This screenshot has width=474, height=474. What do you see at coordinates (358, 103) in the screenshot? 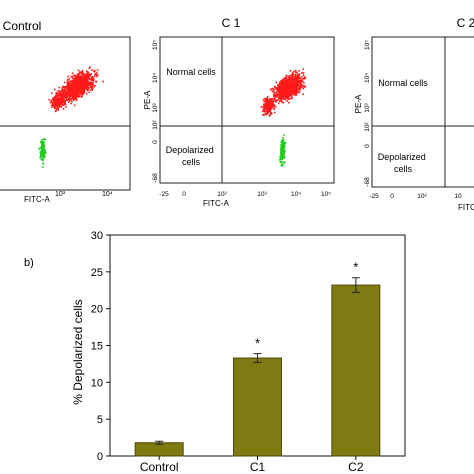
I see `y-axis-label: PE-A` at bounding box center [358, 103].